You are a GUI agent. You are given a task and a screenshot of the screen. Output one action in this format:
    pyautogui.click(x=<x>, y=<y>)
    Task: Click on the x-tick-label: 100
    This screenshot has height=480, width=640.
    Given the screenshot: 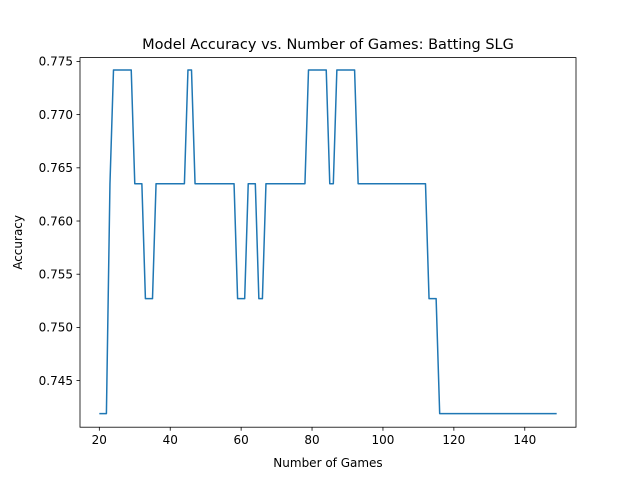 What is the action you would take?
    pyautogui.click(x=383, y=440)
    